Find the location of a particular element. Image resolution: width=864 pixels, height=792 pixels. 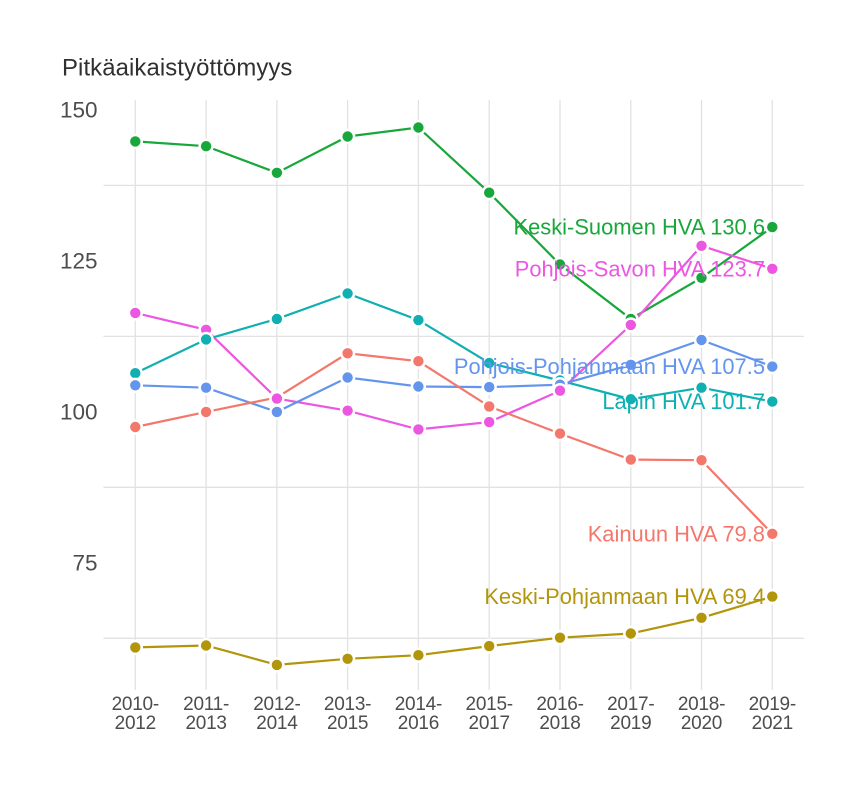

svg-text: 100 is located at coordinates (79, 412).